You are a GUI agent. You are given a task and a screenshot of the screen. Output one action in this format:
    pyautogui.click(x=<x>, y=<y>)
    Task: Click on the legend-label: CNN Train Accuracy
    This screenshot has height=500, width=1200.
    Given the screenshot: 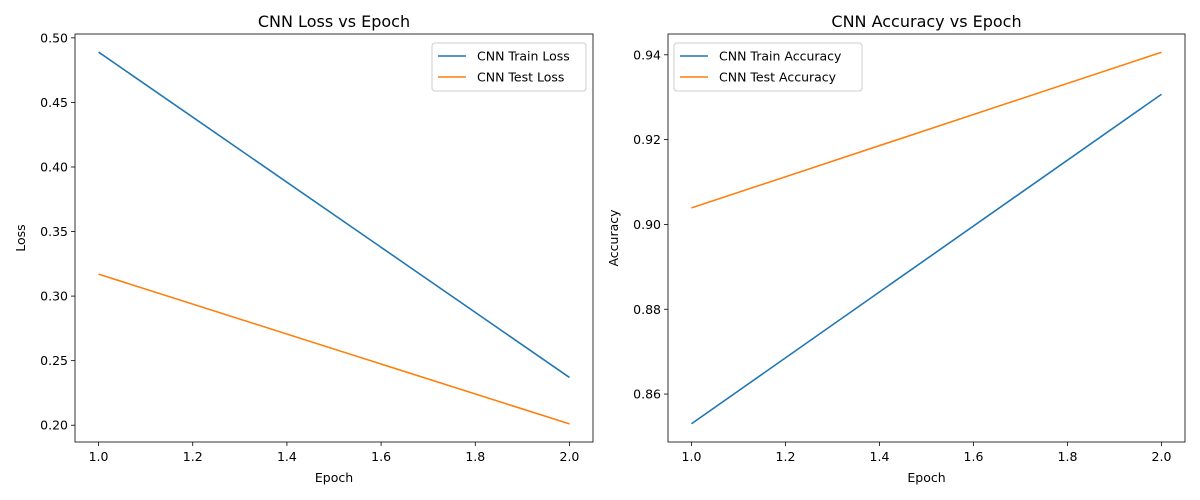 What is the action you would take?
    pyautogui.click(x=780, y=56)
    